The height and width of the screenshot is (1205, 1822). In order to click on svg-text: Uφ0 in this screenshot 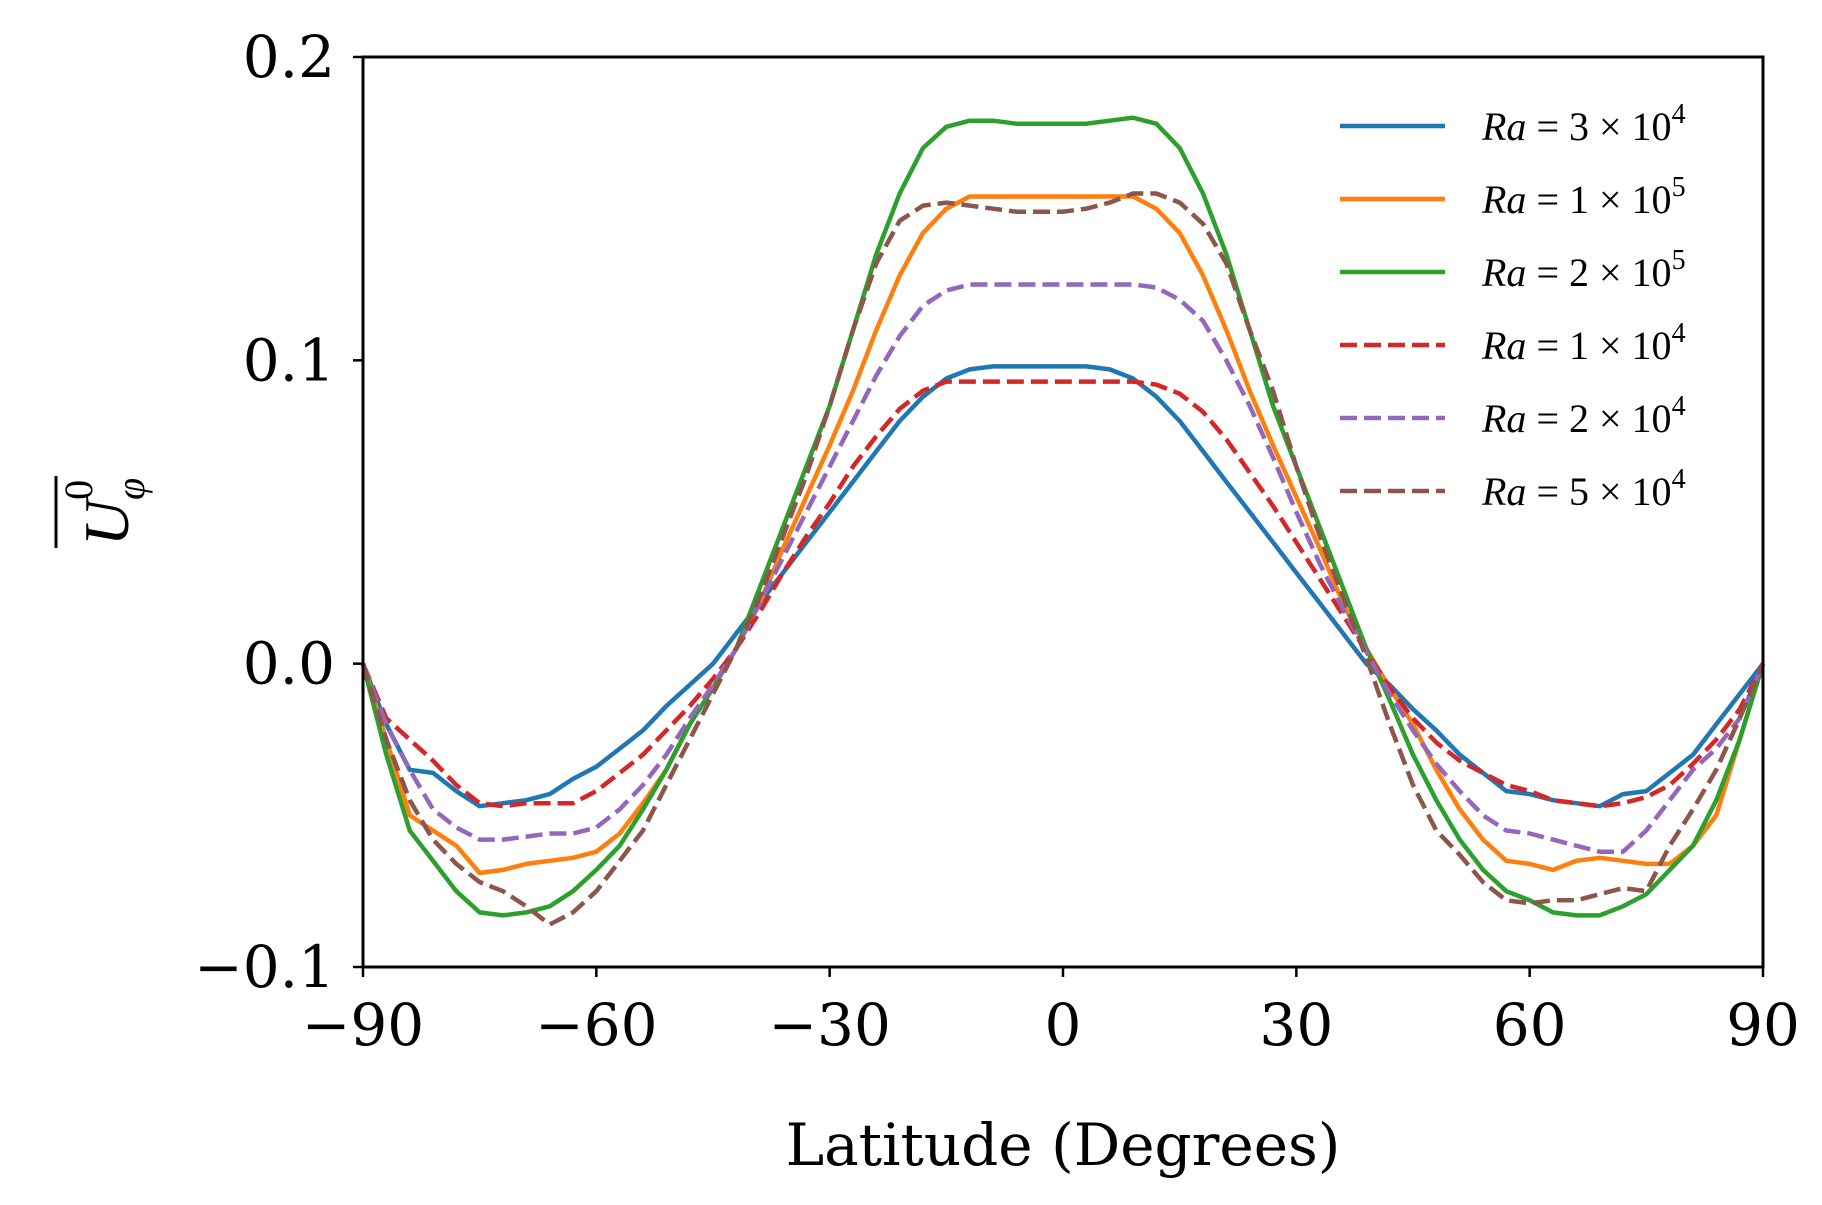, I will do `click(104, 512)`.